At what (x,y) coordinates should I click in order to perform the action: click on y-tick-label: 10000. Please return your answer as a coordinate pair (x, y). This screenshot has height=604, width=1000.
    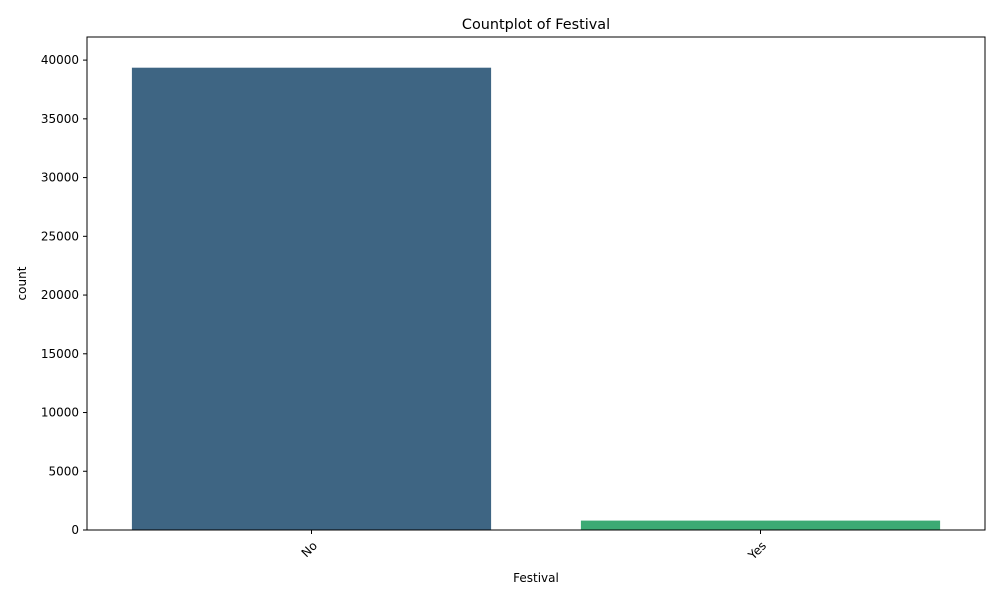
    Looking at the image, I should click on (60, 413).